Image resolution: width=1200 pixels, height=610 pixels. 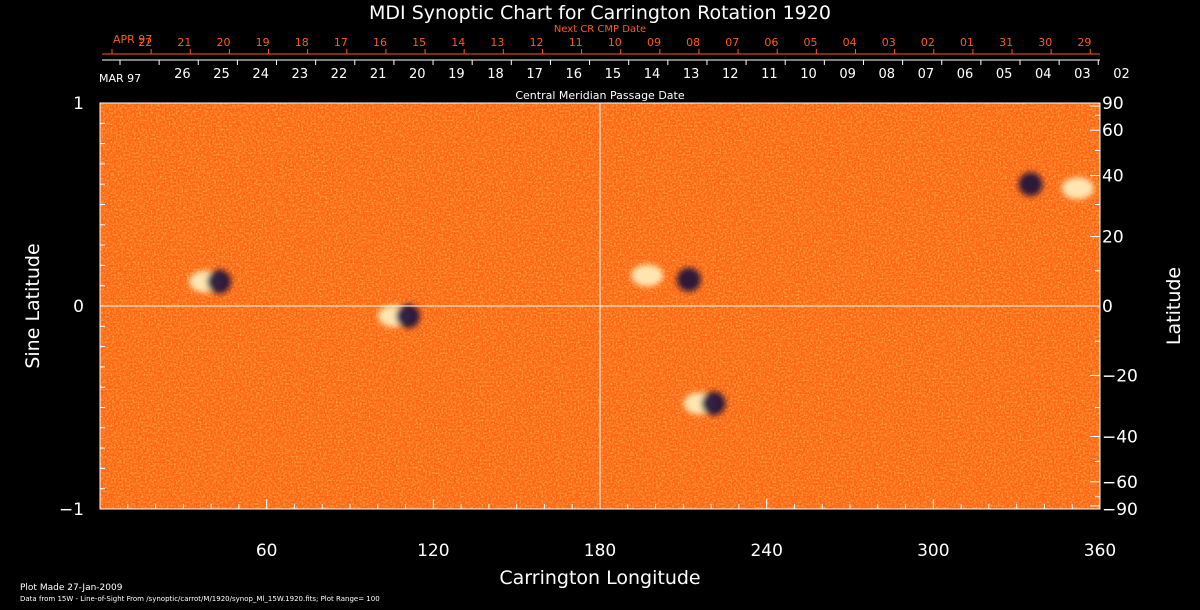 I want to click on bottom-date-label: 04, so click(x=1043, y=74).